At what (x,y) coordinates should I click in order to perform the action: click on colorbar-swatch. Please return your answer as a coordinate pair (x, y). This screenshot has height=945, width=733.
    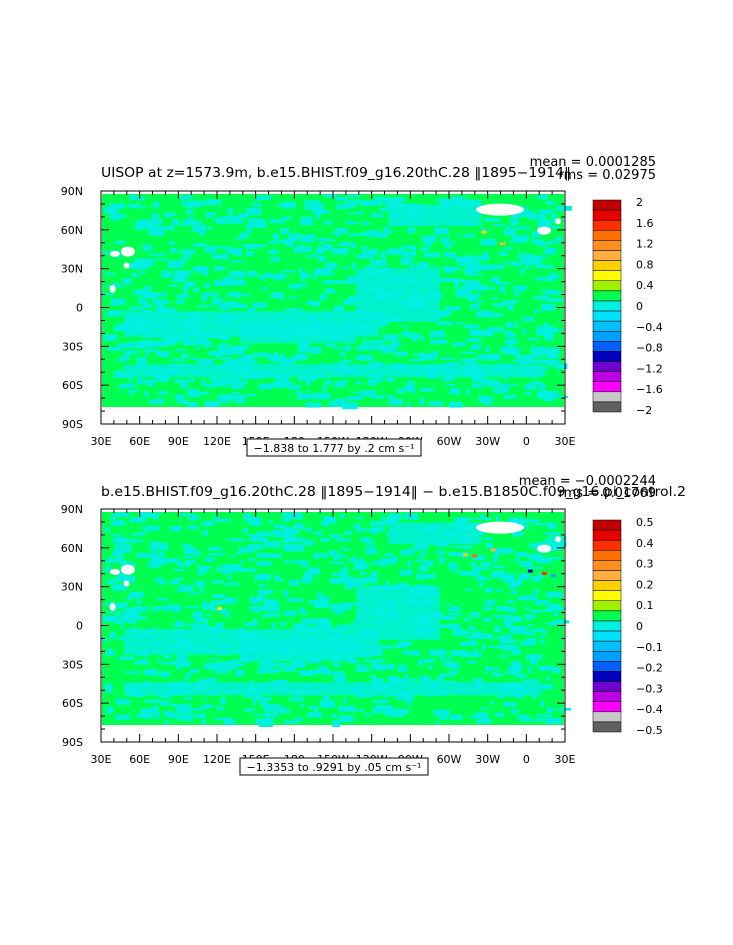
    Looking at the image, I should click on (607, 696).